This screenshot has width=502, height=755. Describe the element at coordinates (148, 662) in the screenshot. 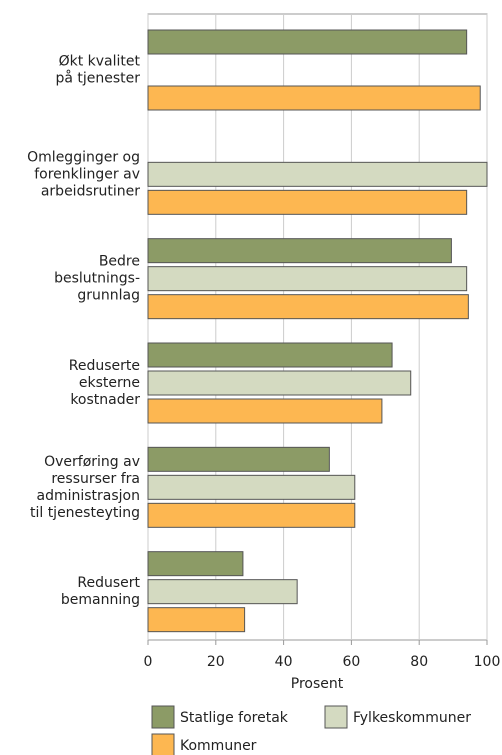

I see `x-tick-label: 0` at that location.